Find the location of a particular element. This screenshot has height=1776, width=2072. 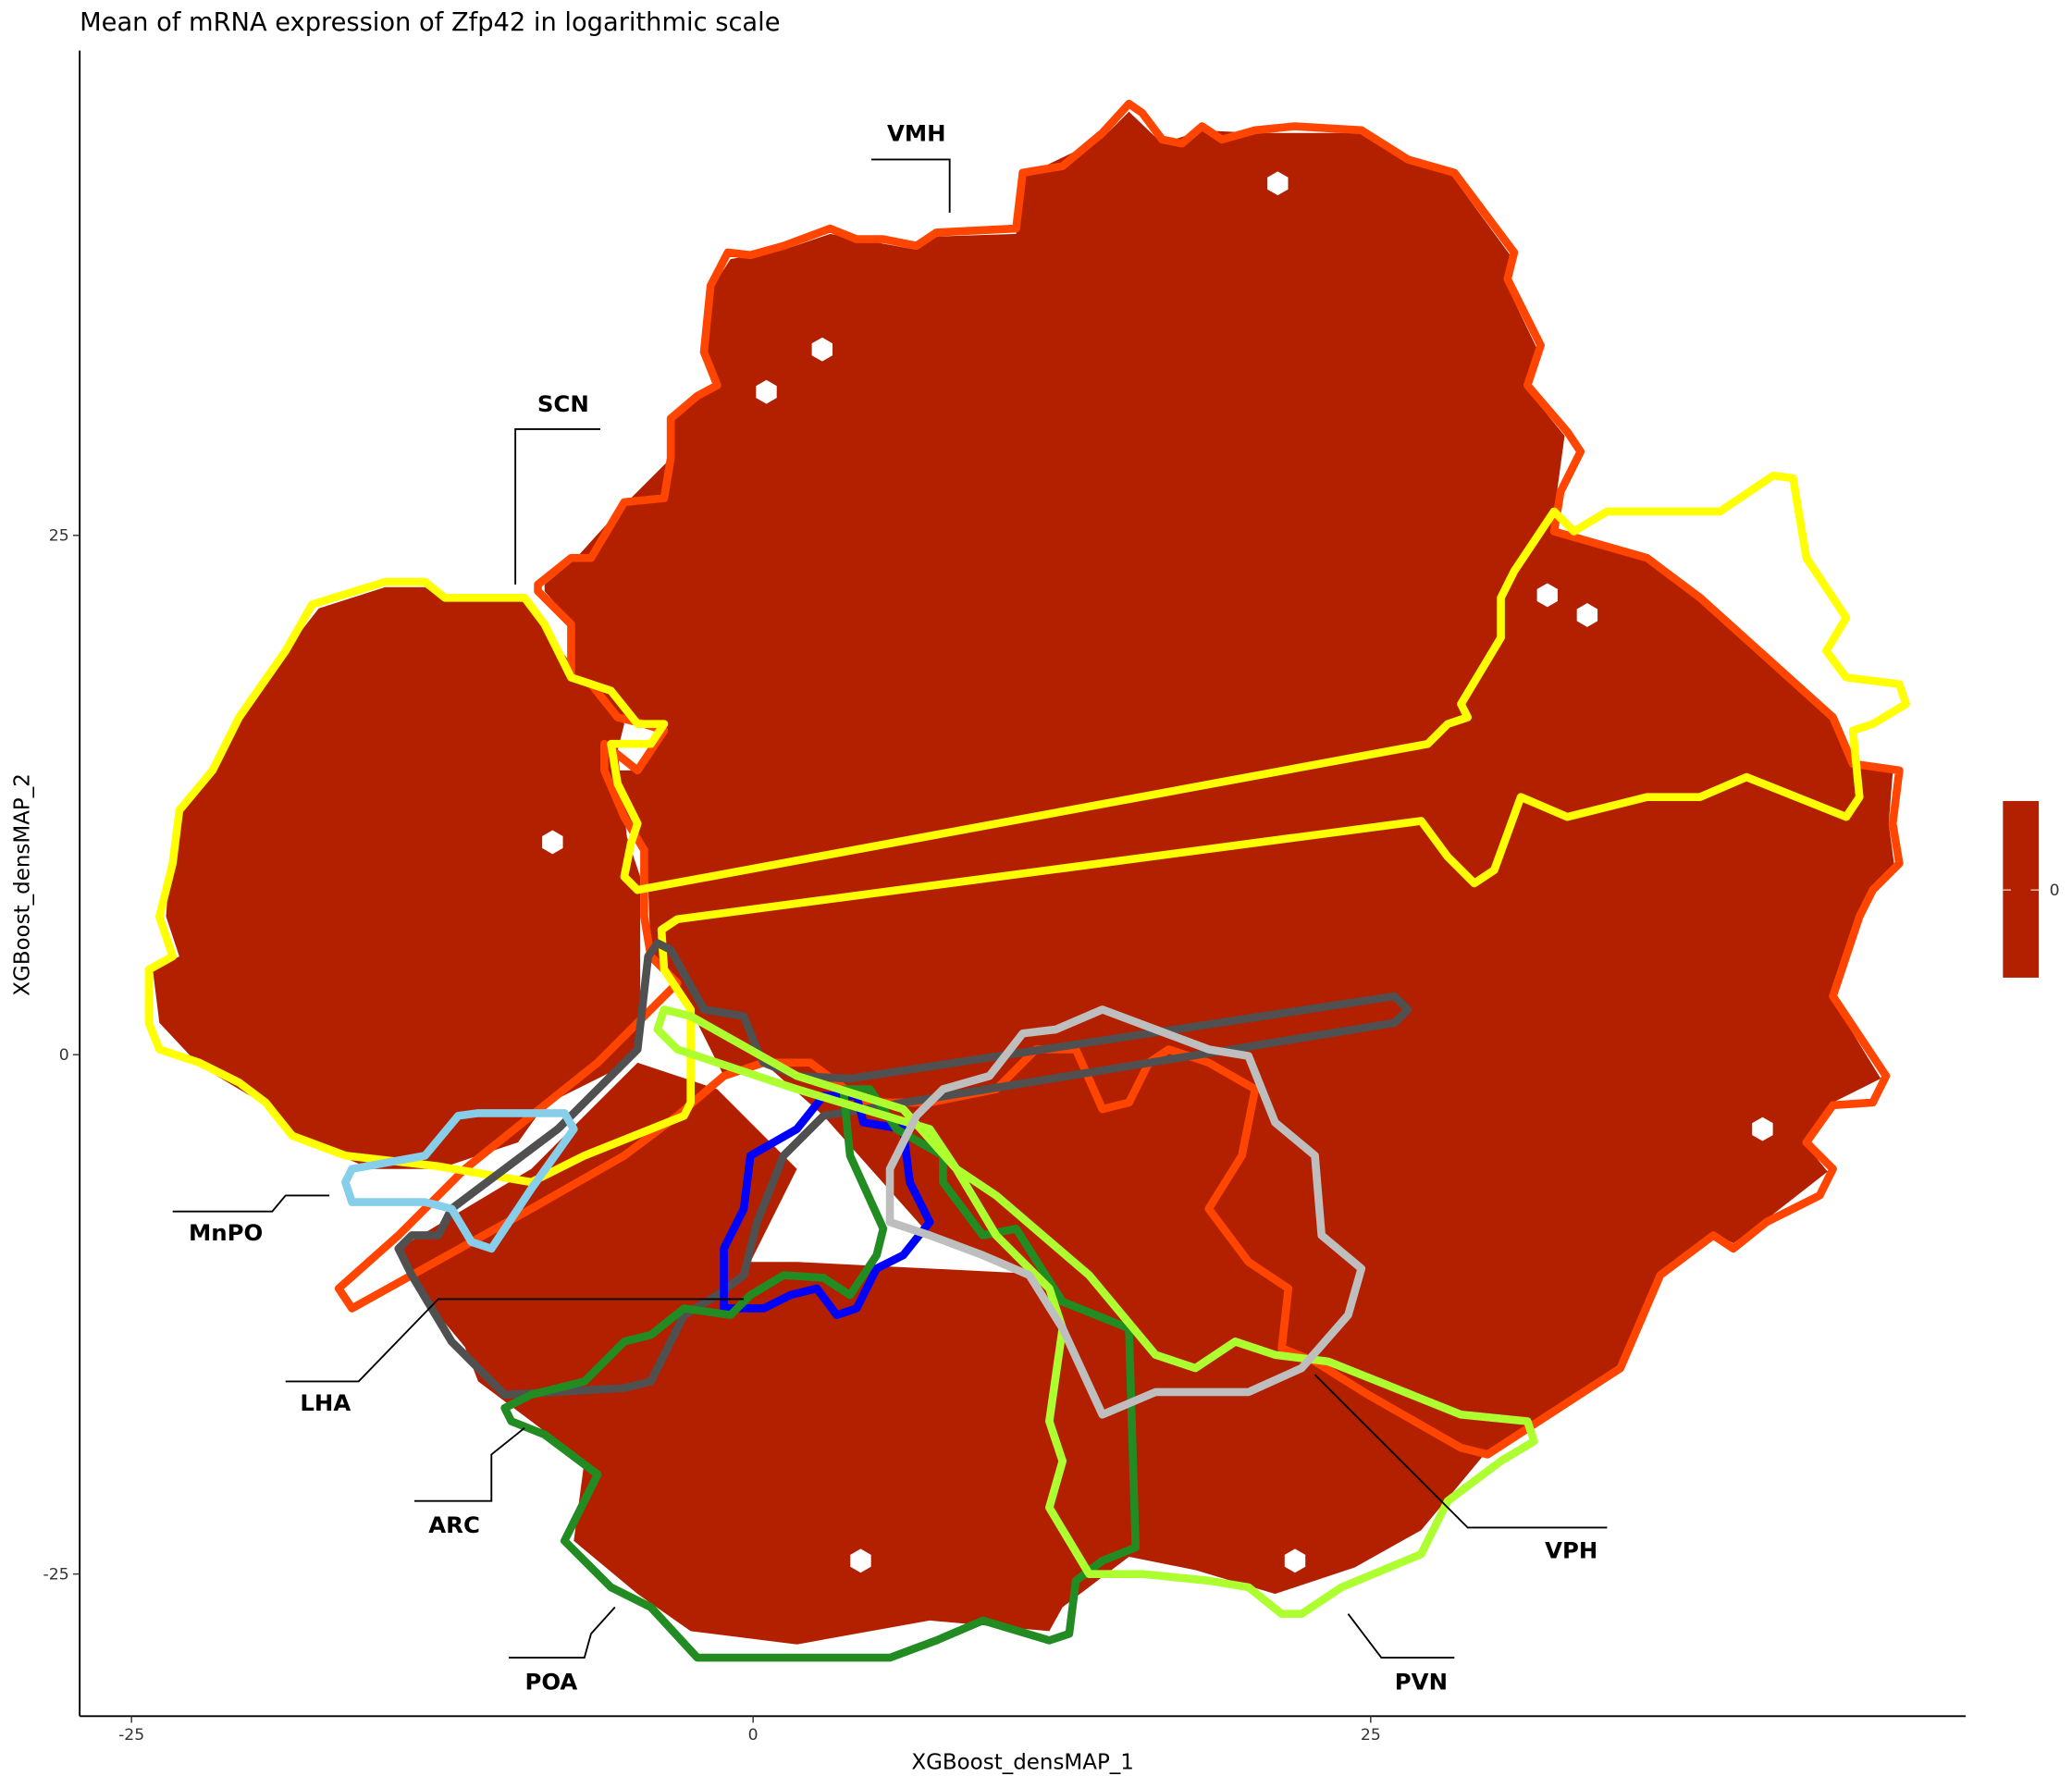

region-outline-lha is located at coordinates (903, 1169).